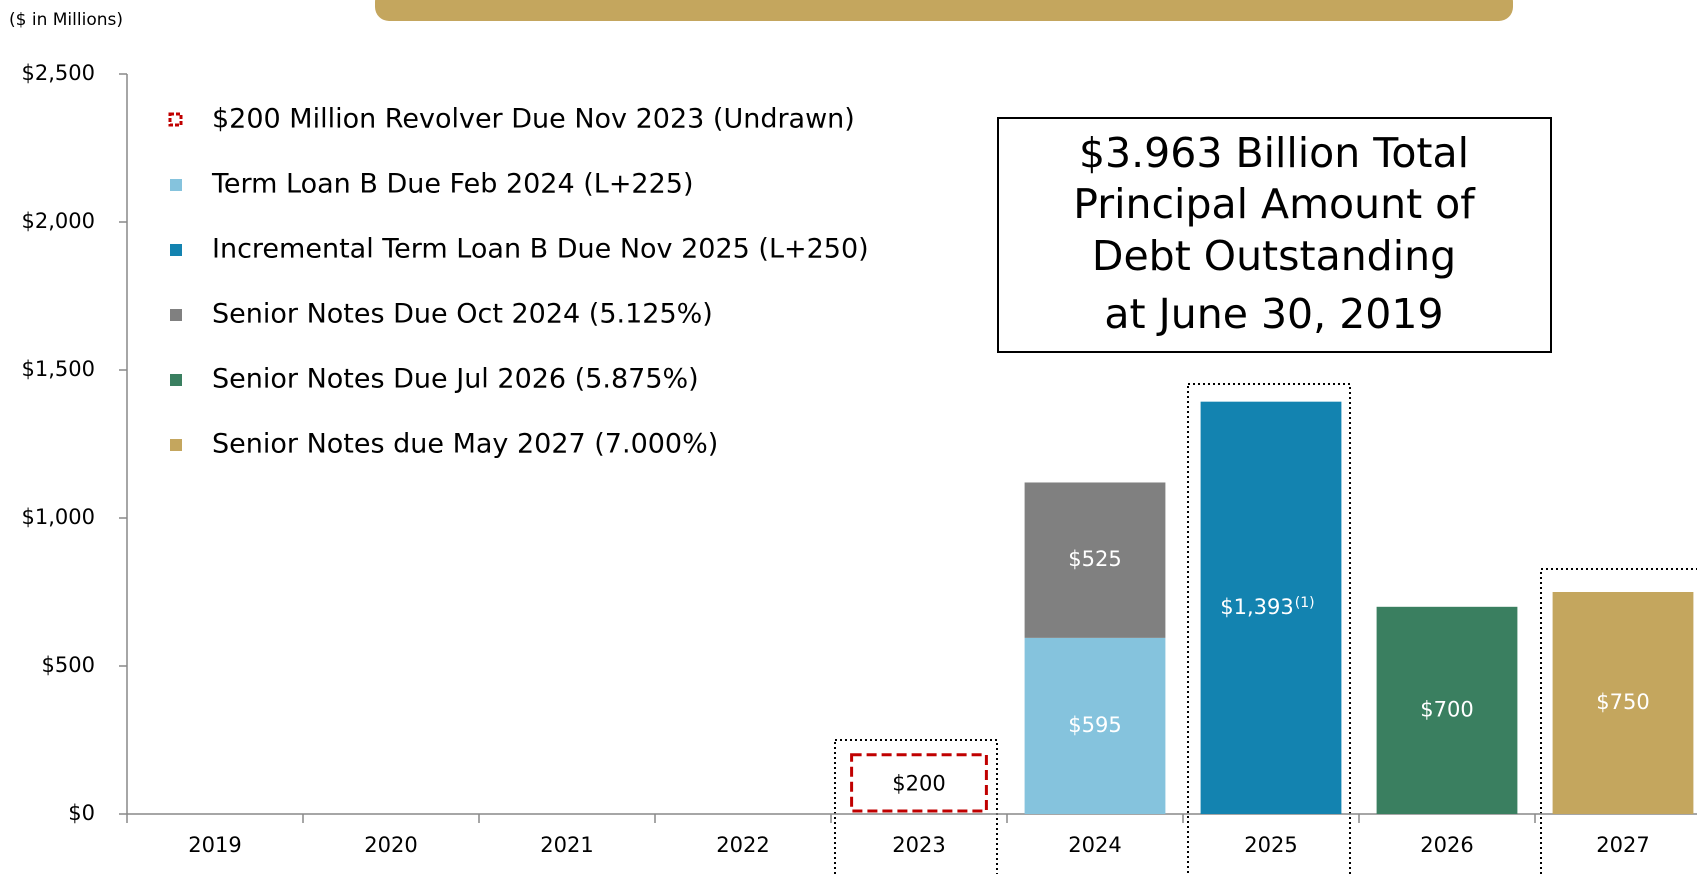 The width and height of the screenshot is (1697, 874). I want to click on y-tick-label: $1,500, so click(58, 369).